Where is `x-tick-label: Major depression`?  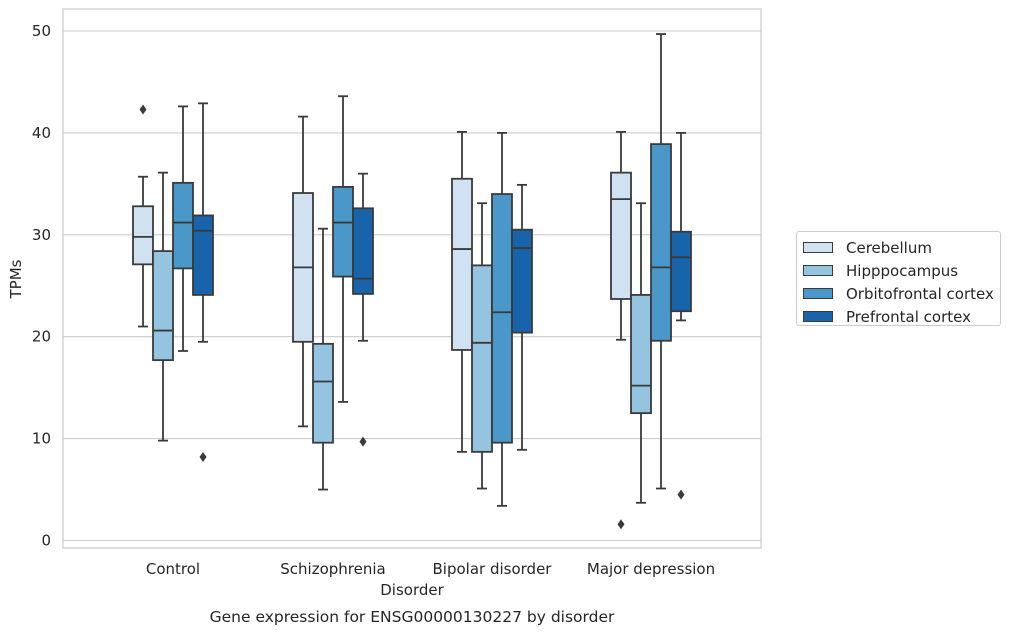 x-tick-label: Major depression is located at coordinates (651, 569).